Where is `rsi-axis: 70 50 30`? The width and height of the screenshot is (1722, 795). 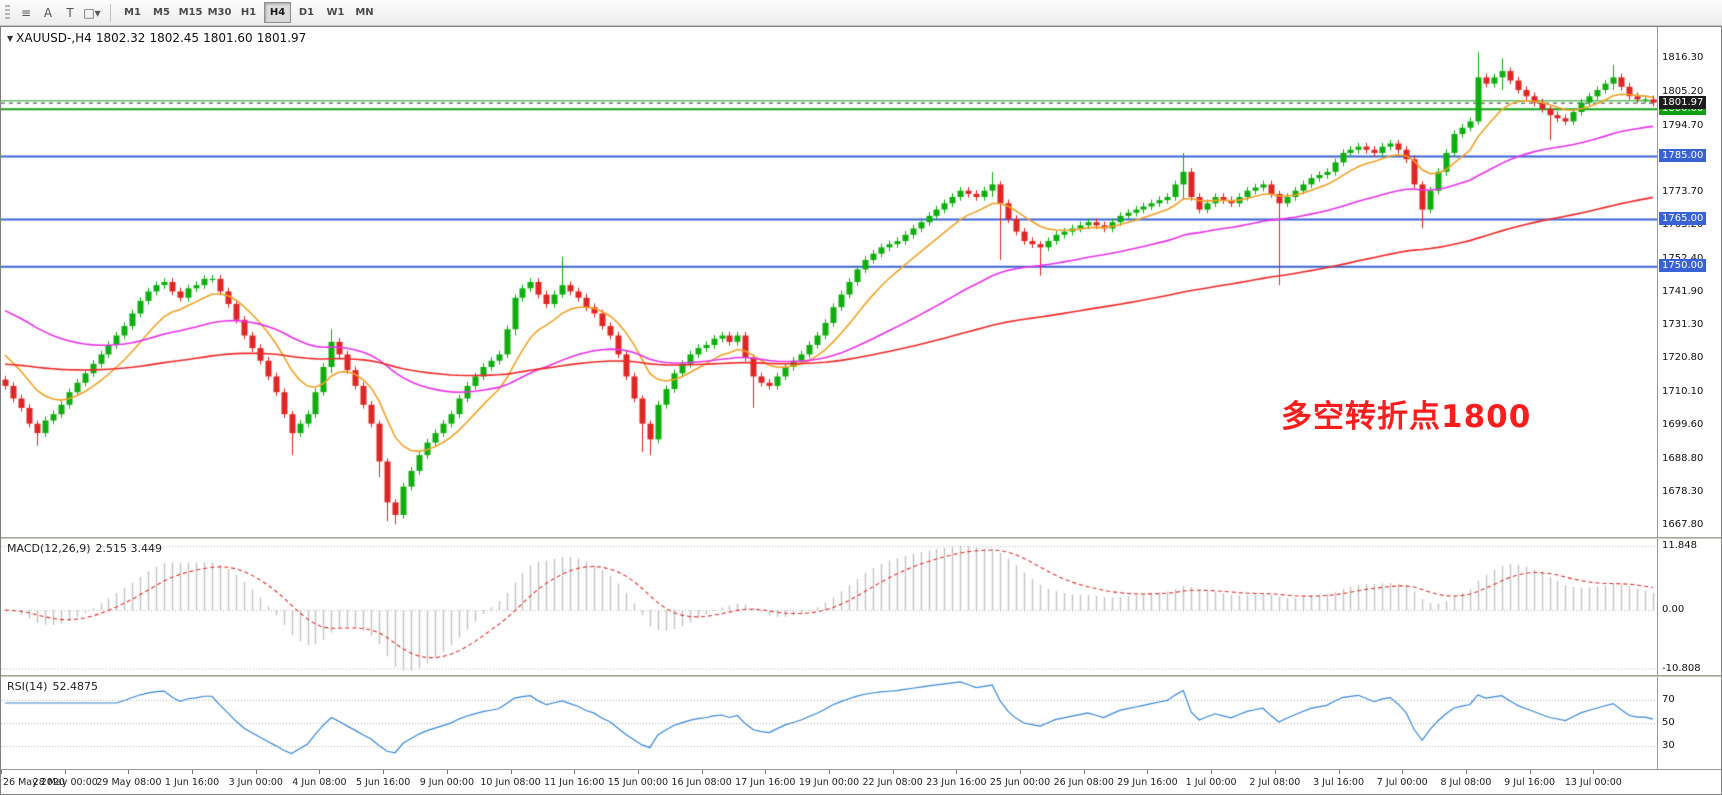 rsi-axis: 70 50 30 is located at coordinates (1689, 723).